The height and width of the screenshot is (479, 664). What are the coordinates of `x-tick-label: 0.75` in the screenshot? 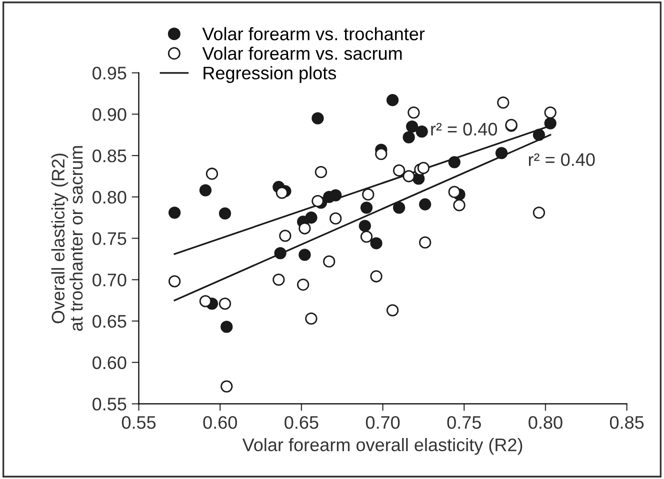 It's located at (464, 422).